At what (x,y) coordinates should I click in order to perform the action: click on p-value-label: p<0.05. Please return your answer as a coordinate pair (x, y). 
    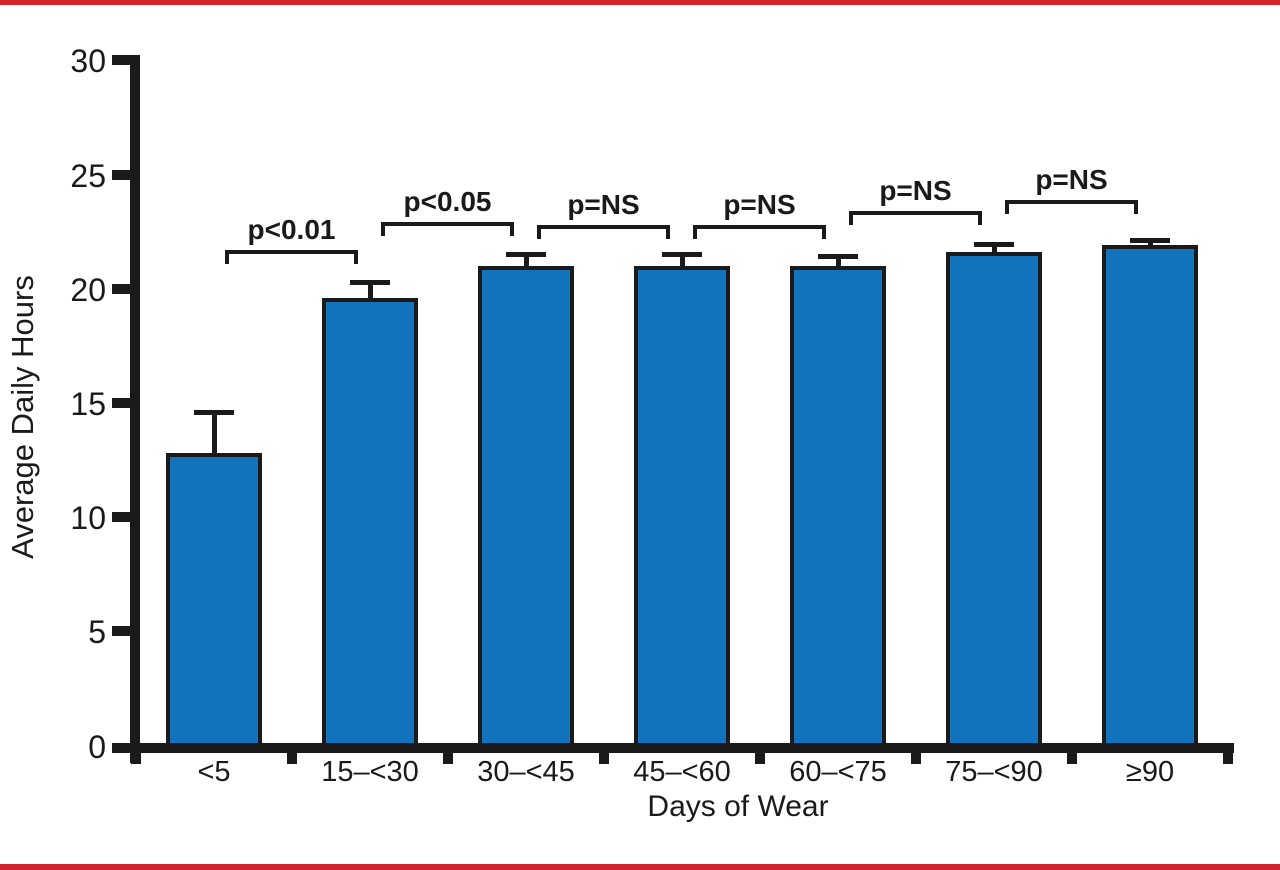
    Looking at the image, I should click on (447, 202).